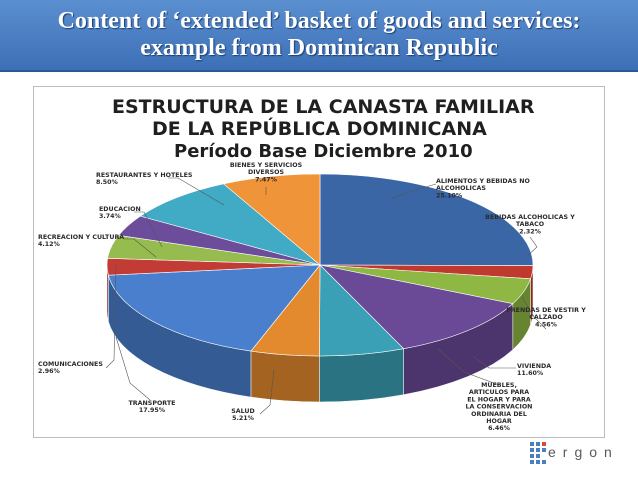  I want to click on slice-label: PRENDAS DE VESTIR Y, so click(546, 310).